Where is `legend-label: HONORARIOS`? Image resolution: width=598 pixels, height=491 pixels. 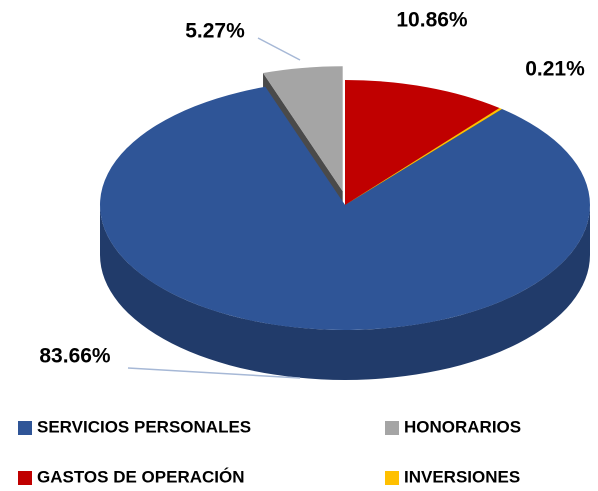 legend-label: HONORARIOS is located at coordinates (462, 426).